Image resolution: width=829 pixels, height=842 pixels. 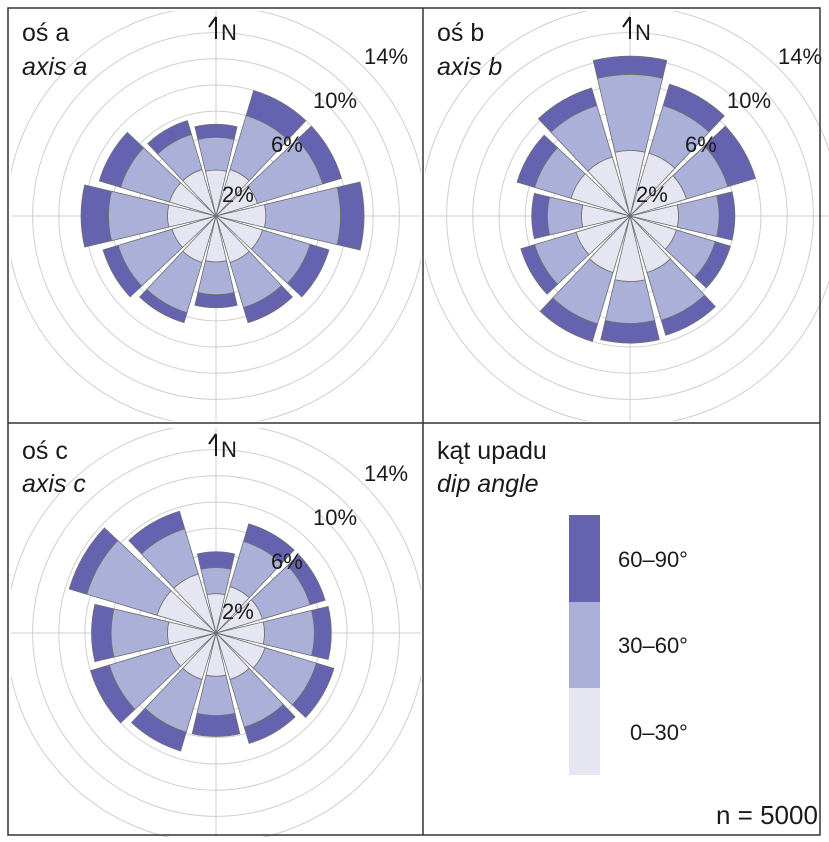 What do you see at coordinates (659, 732) in the screenshot?
I see `legend-label-0-30: 0–30°` at bounding box center [659, 732].